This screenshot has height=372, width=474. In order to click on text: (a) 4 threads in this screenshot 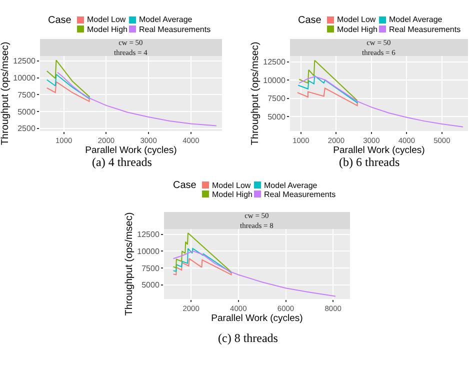, I will do `click(122, 162)`.